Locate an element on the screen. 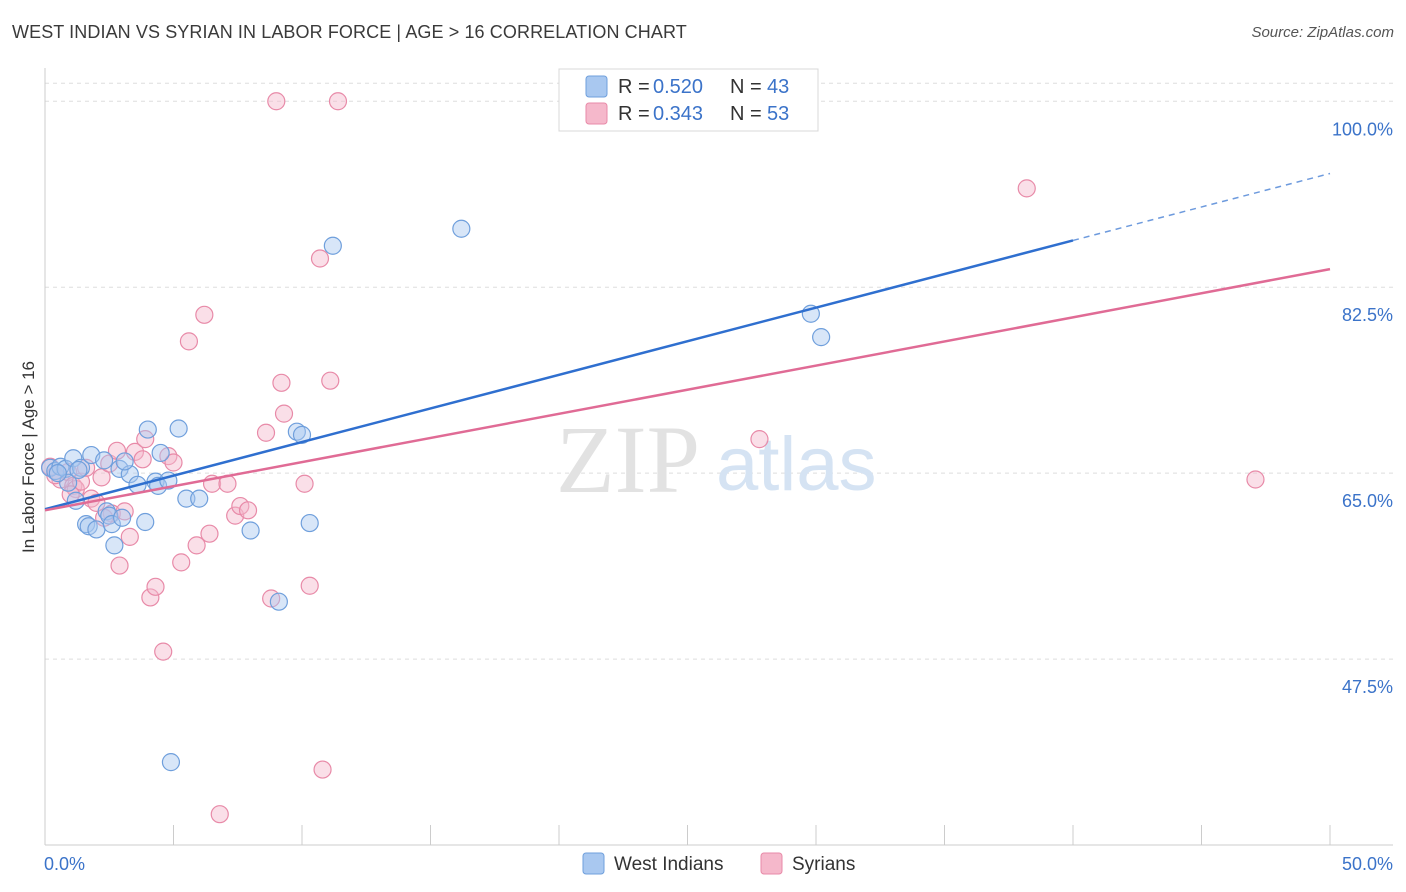  legend-n-label-1: N = is located at coordinates (746, 87).